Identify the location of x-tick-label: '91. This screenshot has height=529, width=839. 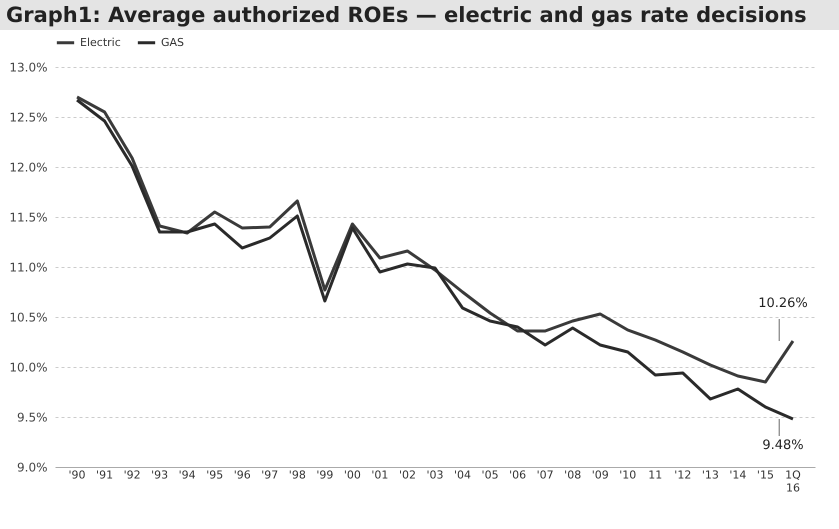
(105, 475).